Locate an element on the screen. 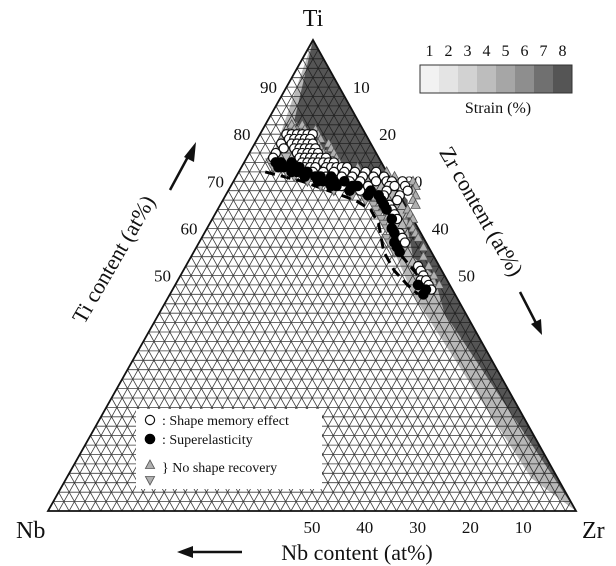  legend-label: : Shape memory effect is located at coordinates (225, 421).